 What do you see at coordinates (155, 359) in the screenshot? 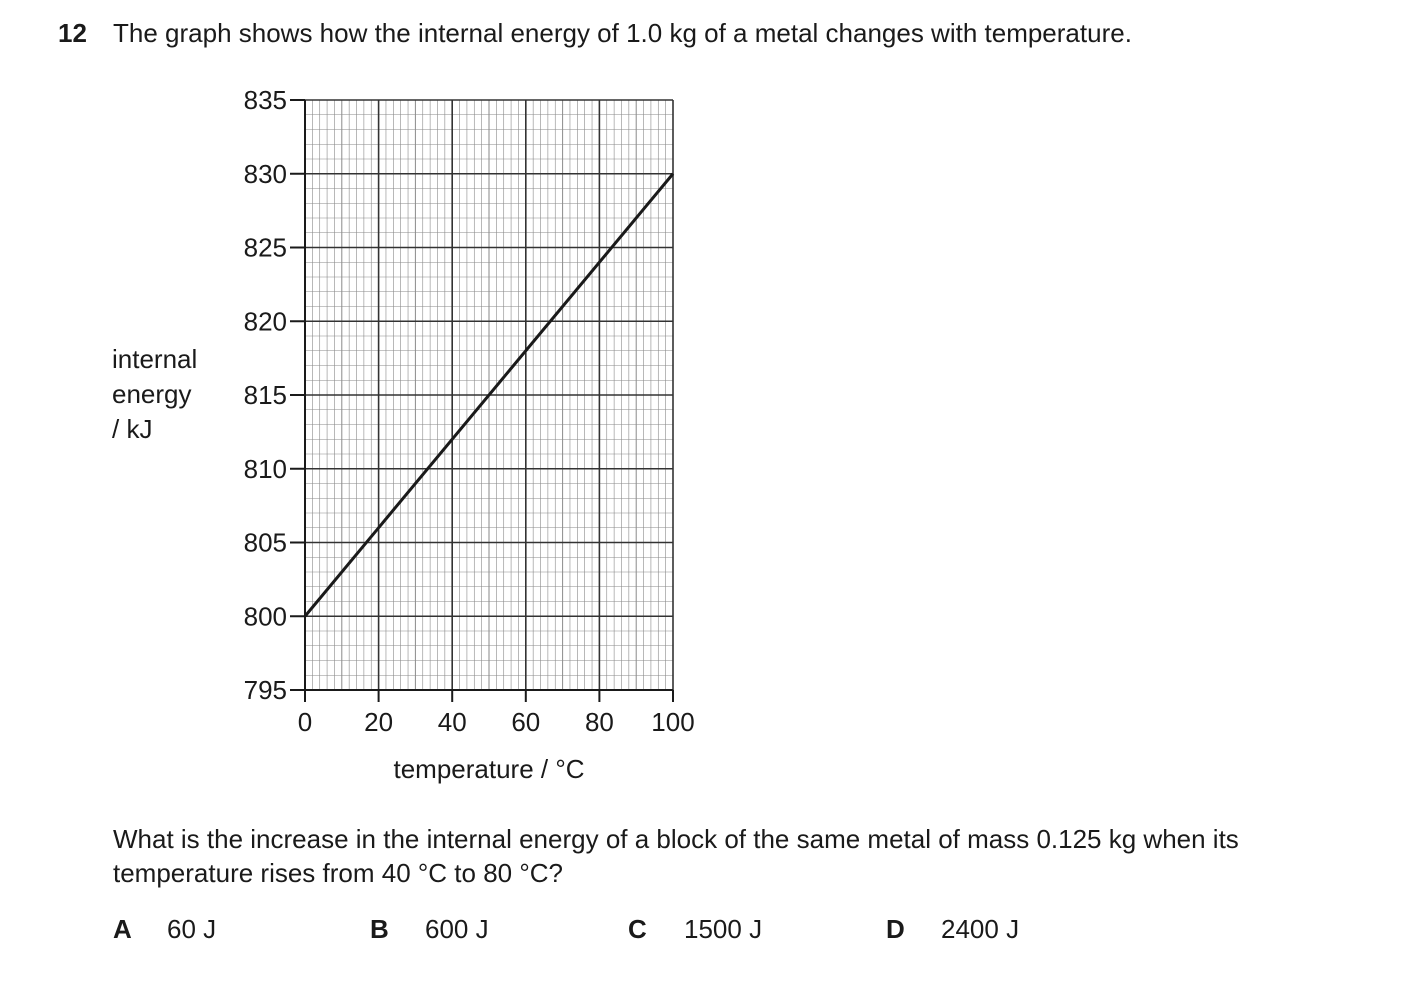
I see `y-axis-label-line-1: internal` at bounding box center [155, 359].